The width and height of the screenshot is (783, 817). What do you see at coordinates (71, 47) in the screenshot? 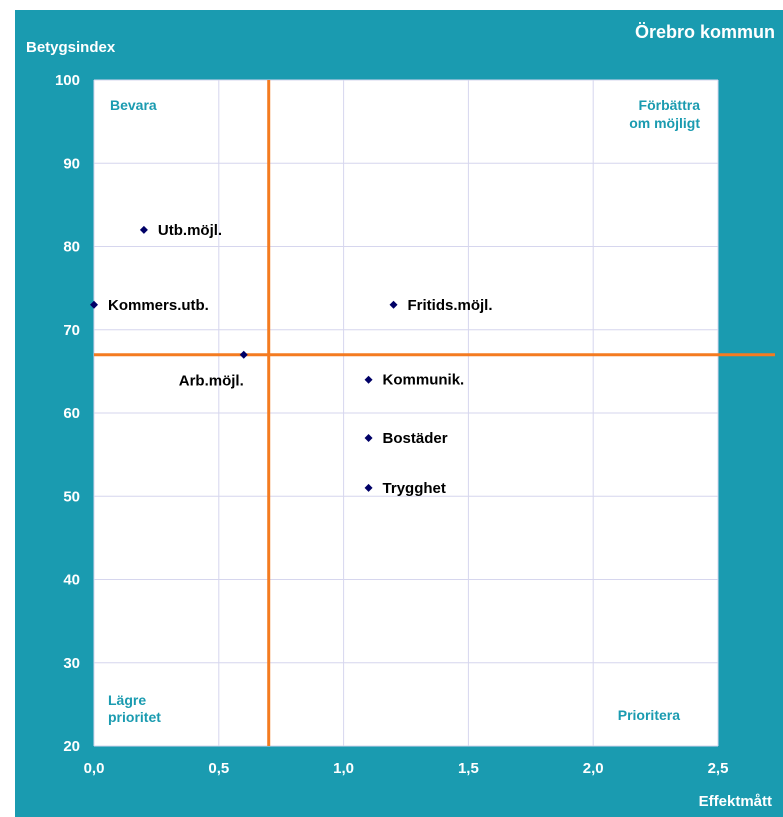
I see `y-axis-title: Betygsindex` at bounding box center [71, 47].